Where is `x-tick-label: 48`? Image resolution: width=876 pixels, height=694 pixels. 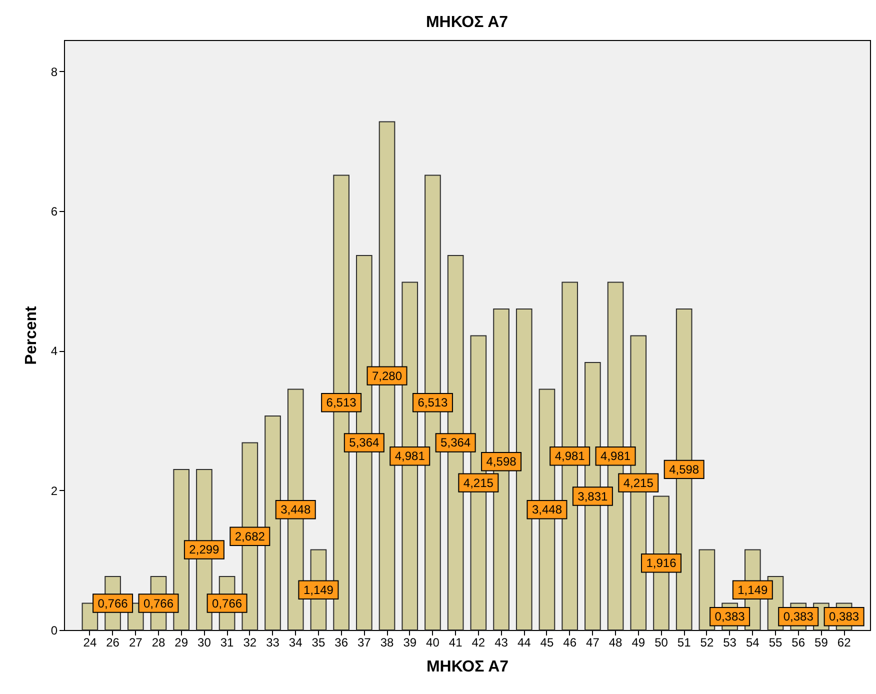 x-tick-label: 48 is located at coordinates (615, 643).